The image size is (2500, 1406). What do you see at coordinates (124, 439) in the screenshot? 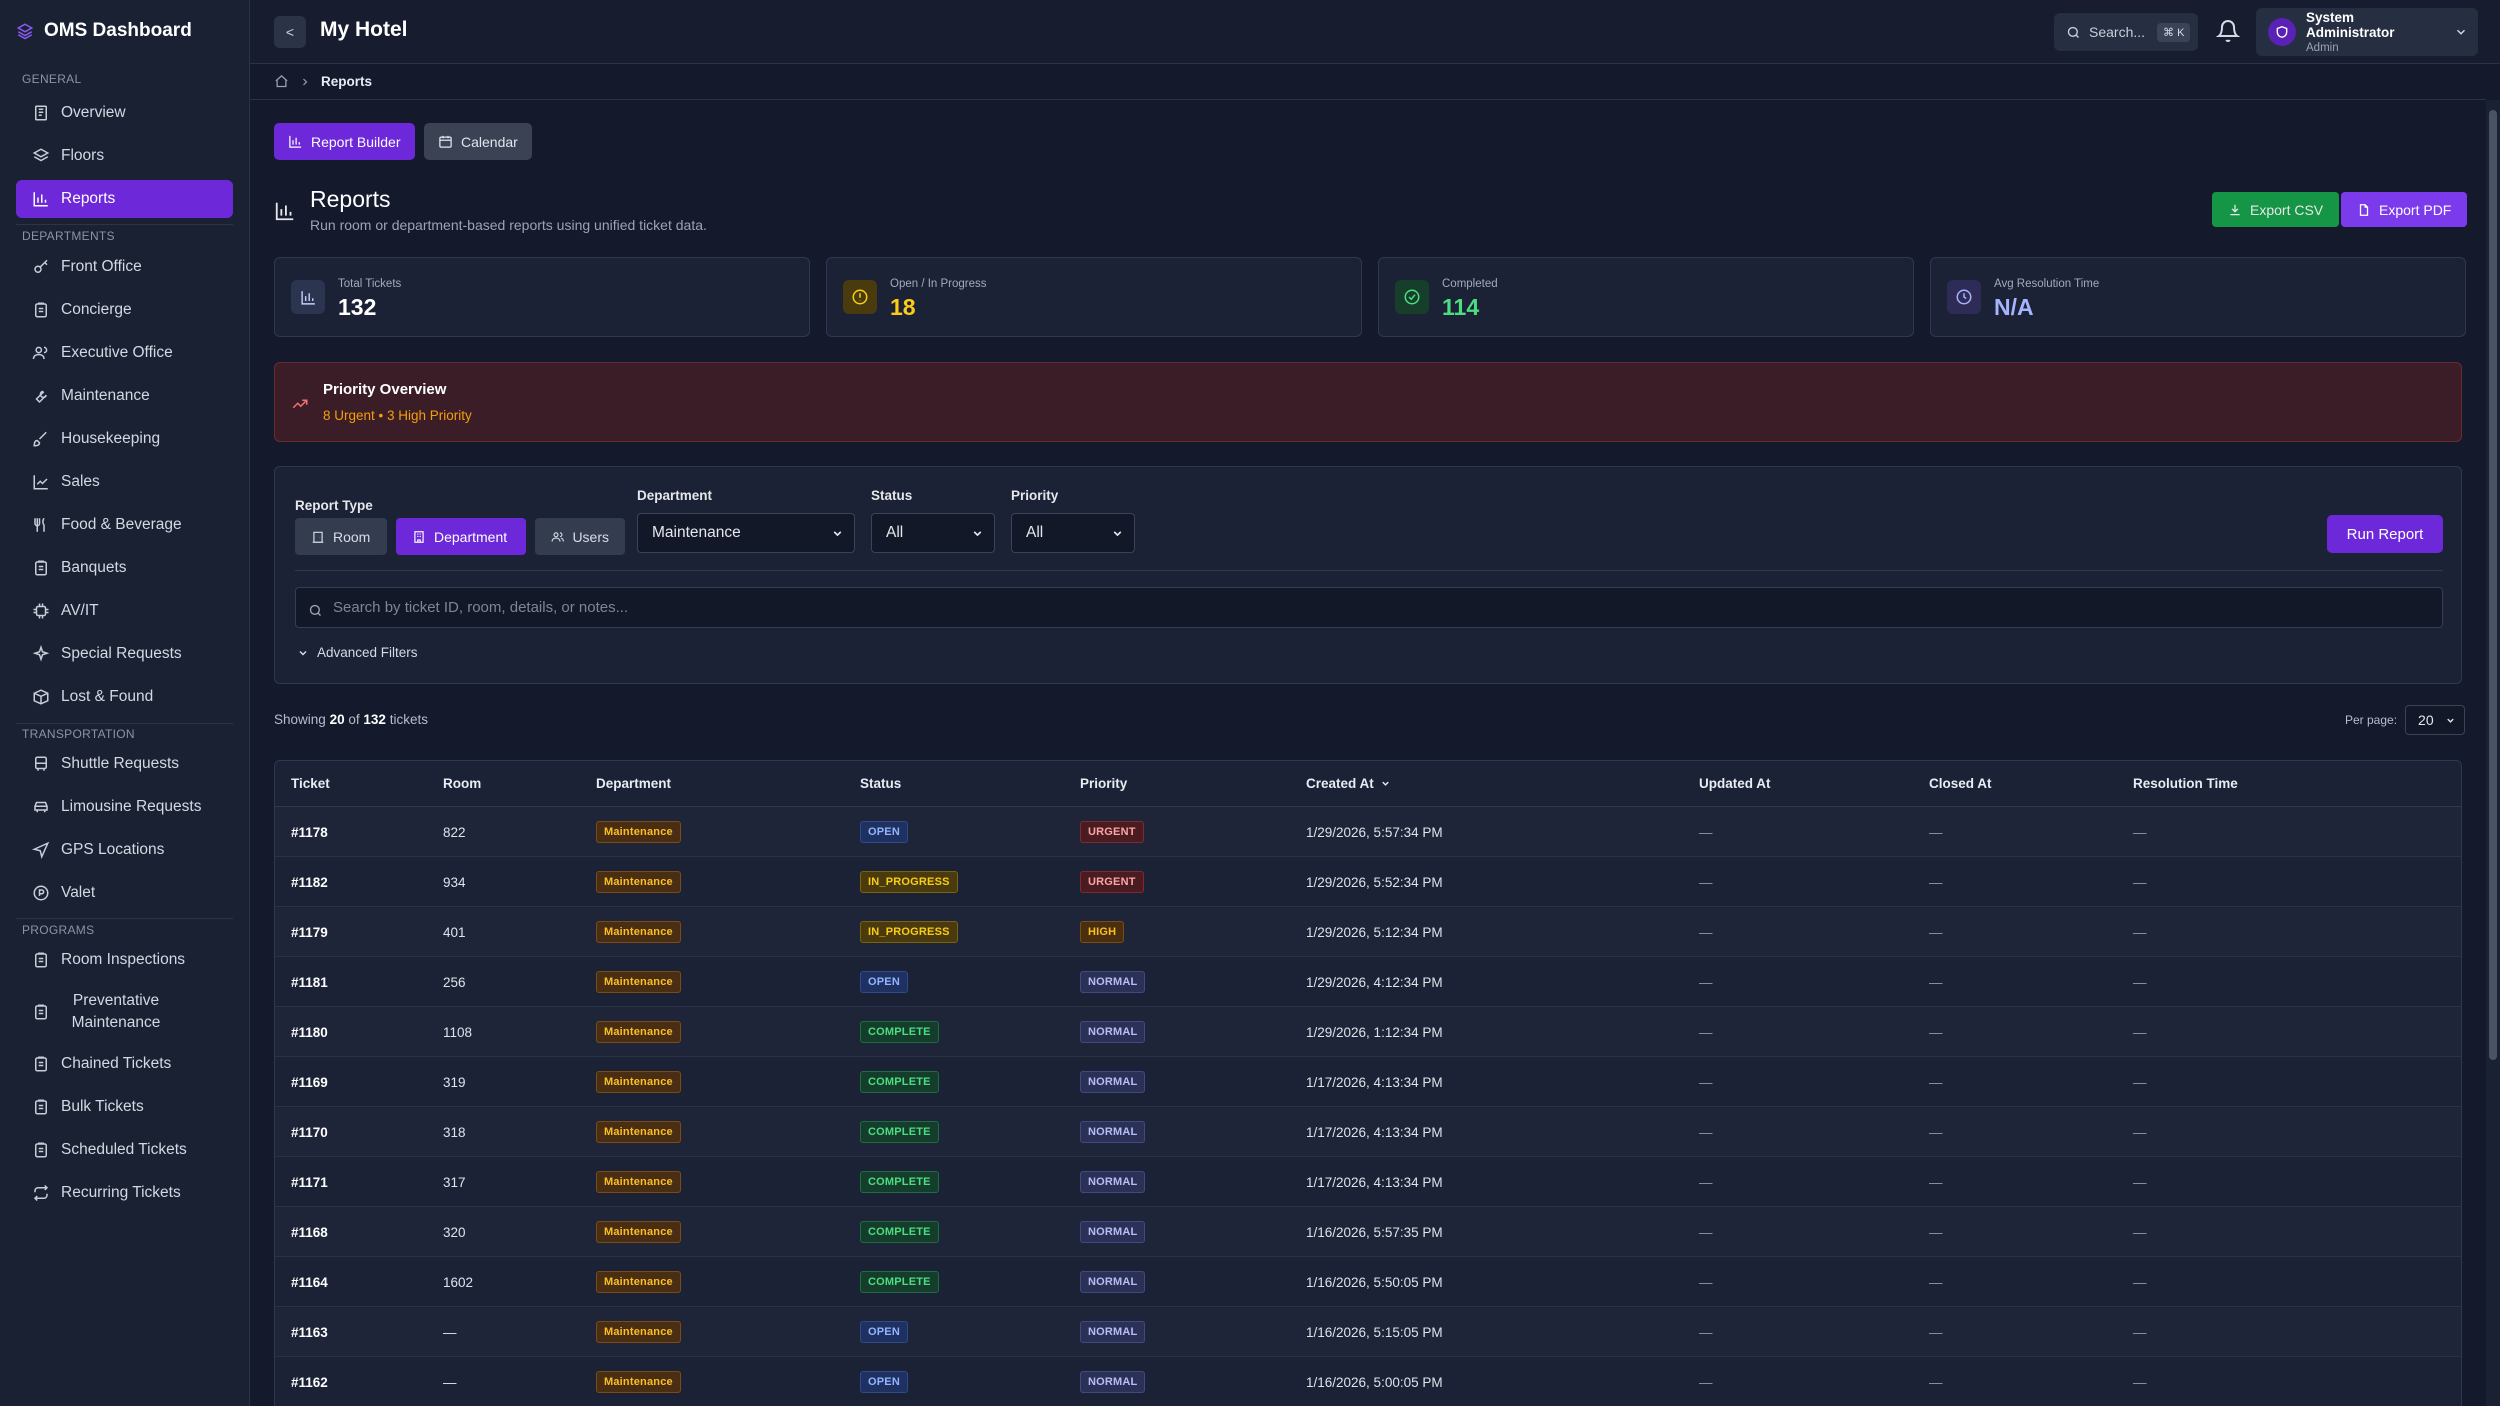
I see `sidebar-item-housekeeping: Housekeeping` at bounding box center [124, 439].